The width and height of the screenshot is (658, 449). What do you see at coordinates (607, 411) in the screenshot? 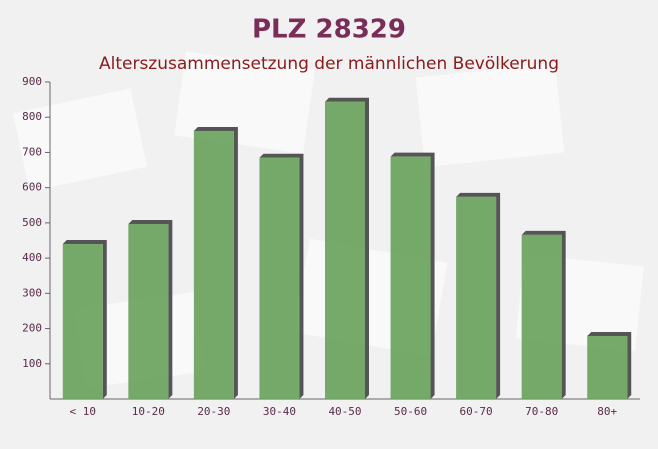
I see `x-tick-label: 80+` at bounding box center [607, 411].